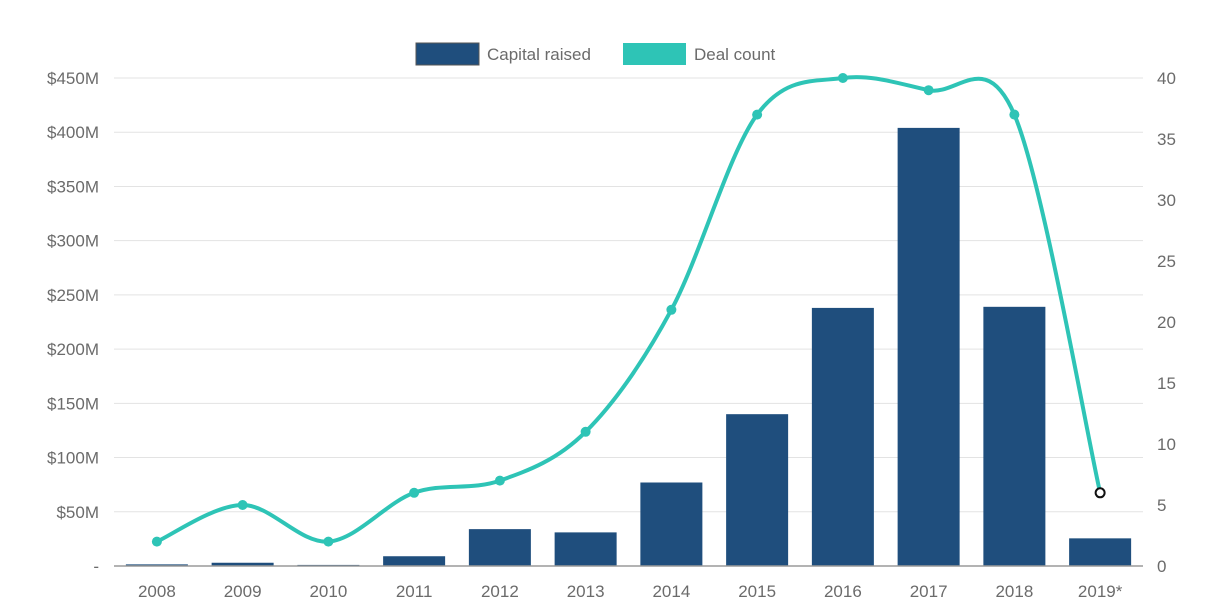  I want to click on bar-capital-raised-2014, so click(671, 524).